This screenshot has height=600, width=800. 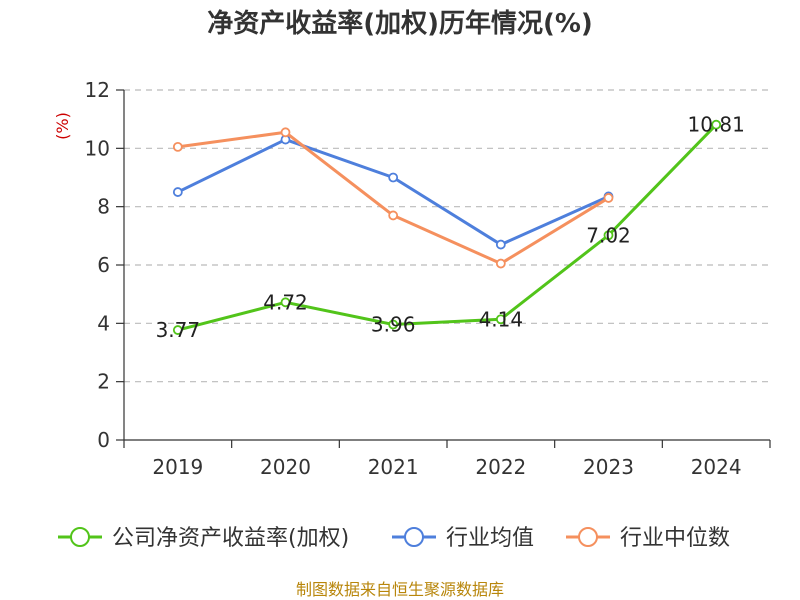 I want to click on y-tick-label: 6, so click(x=103, y=265).